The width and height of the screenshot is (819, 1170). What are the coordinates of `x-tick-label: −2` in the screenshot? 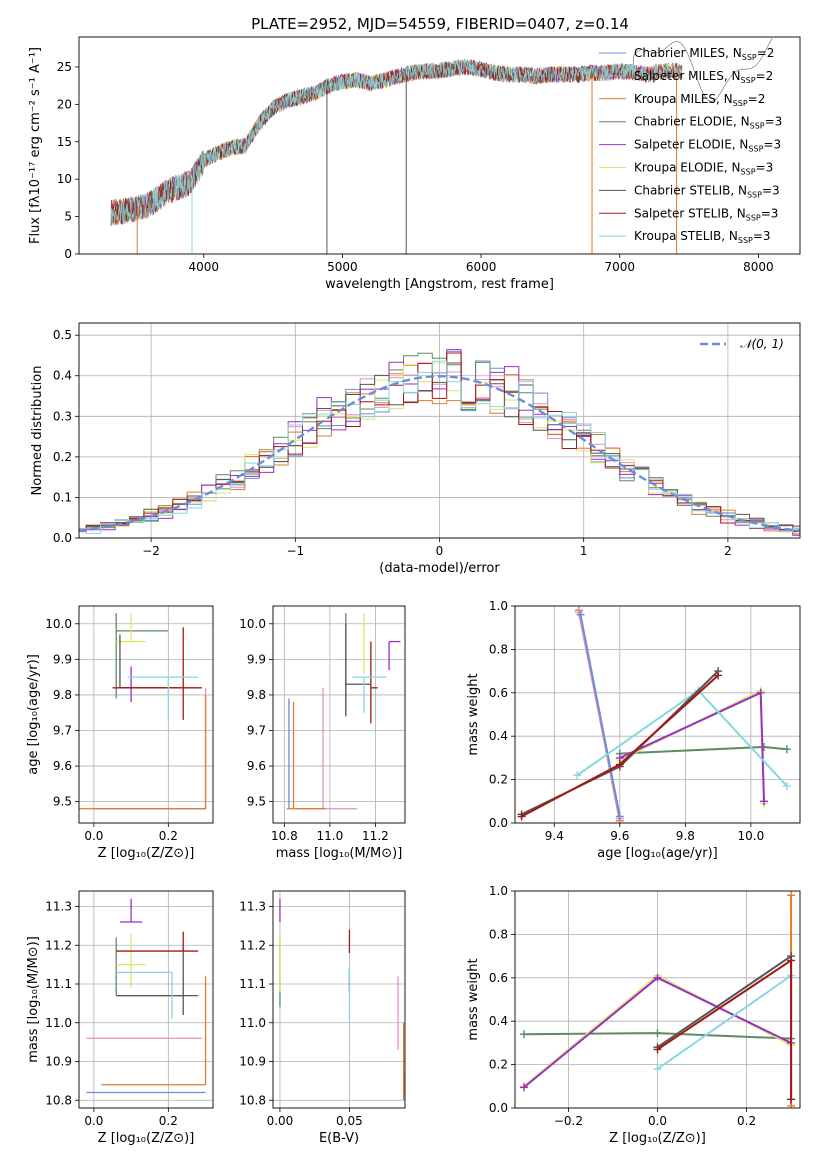 It's located at (151, 551).